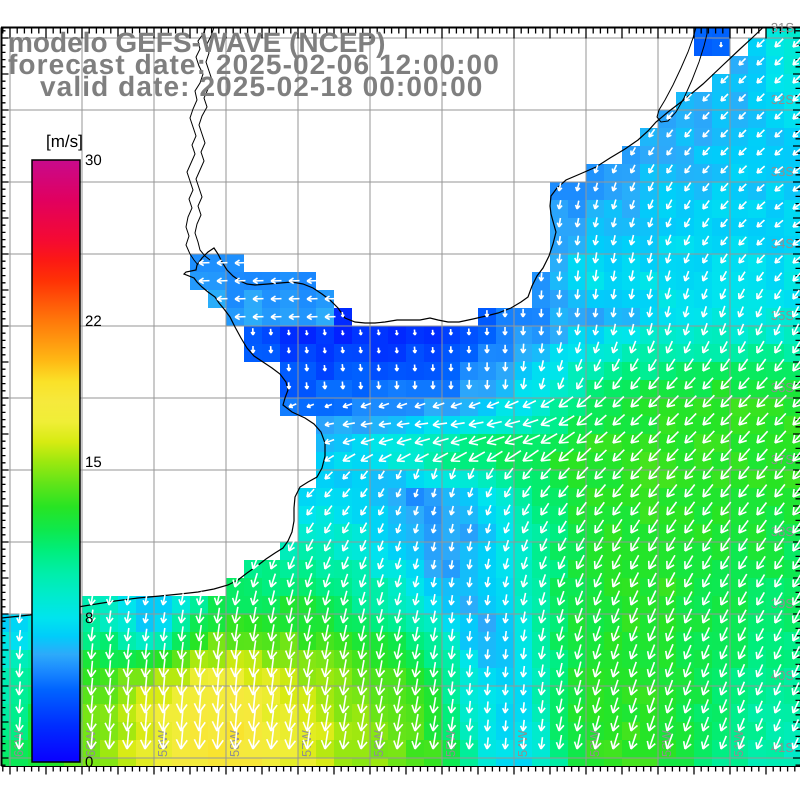 The width and height of the screenshot is (800, 800). Describe the element at coordinates (89, 762) in the screenshot. I see `svg-text: 0` at that location.